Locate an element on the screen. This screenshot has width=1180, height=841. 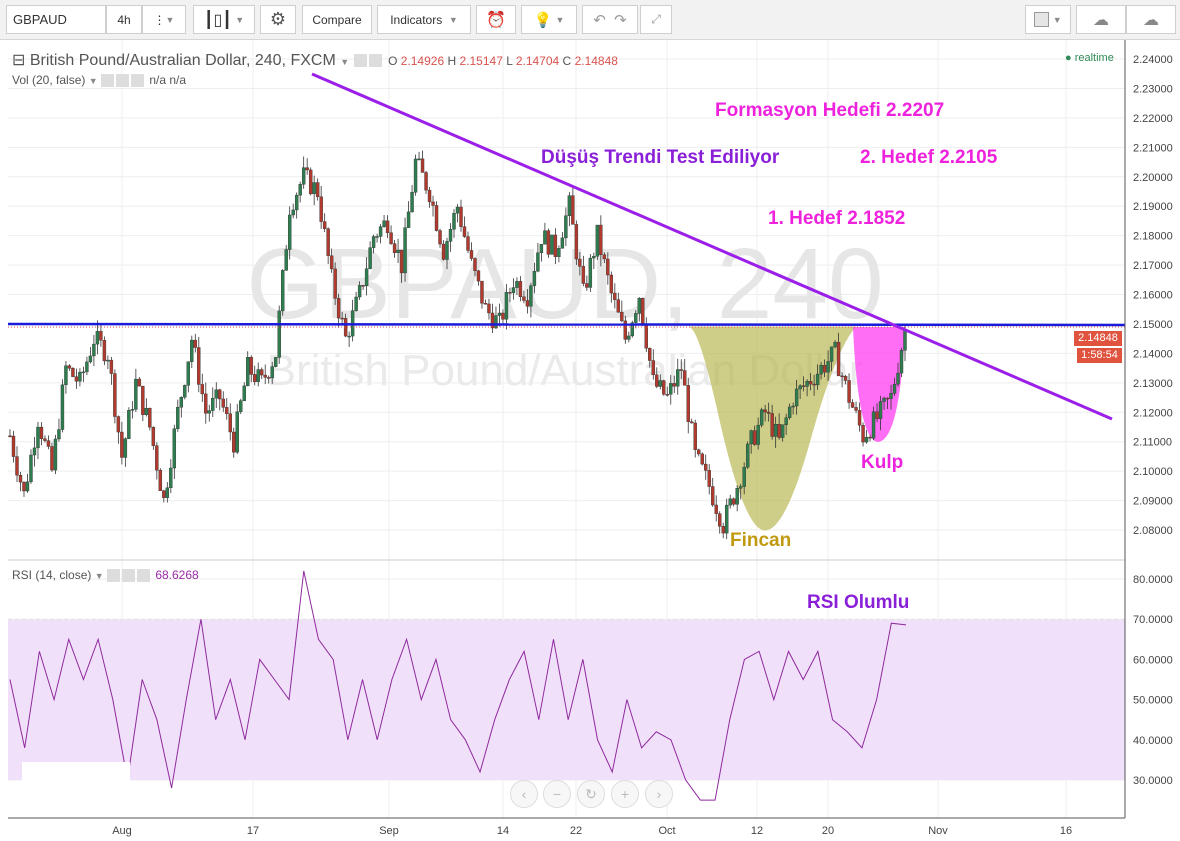
annotation-rsi: RSI Olumlu is located at coordinates (858, 602).